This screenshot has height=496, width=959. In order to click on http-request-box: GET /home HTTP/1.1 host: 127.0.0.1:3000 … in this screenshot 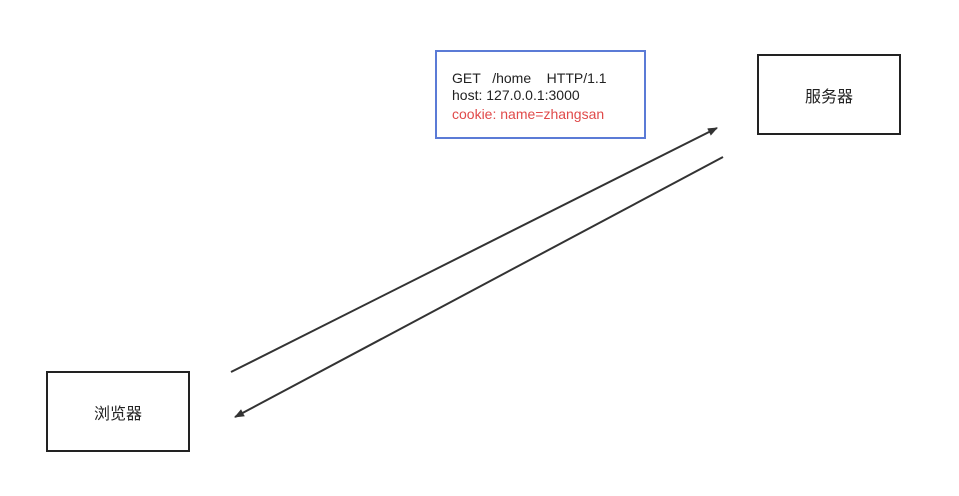, I will do `click(540, 94)`.